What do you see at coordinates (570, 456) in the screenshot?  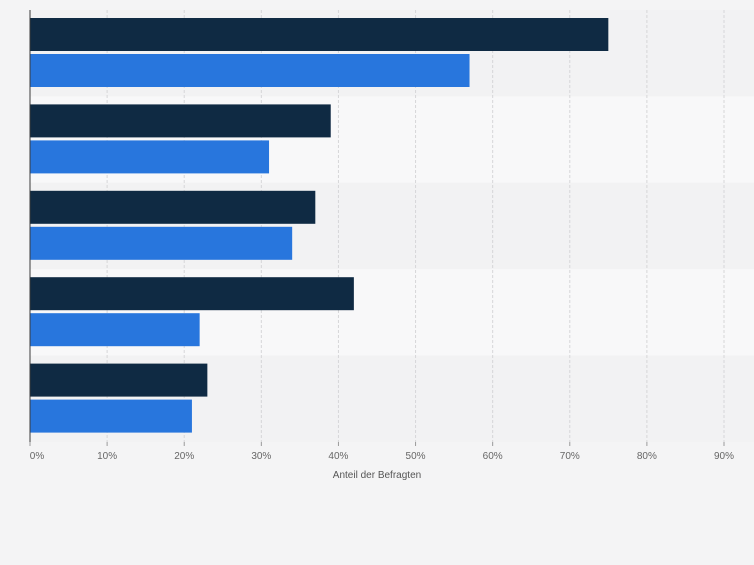 I see `x-tick-label: 70%` at bounding box center [570, 456].